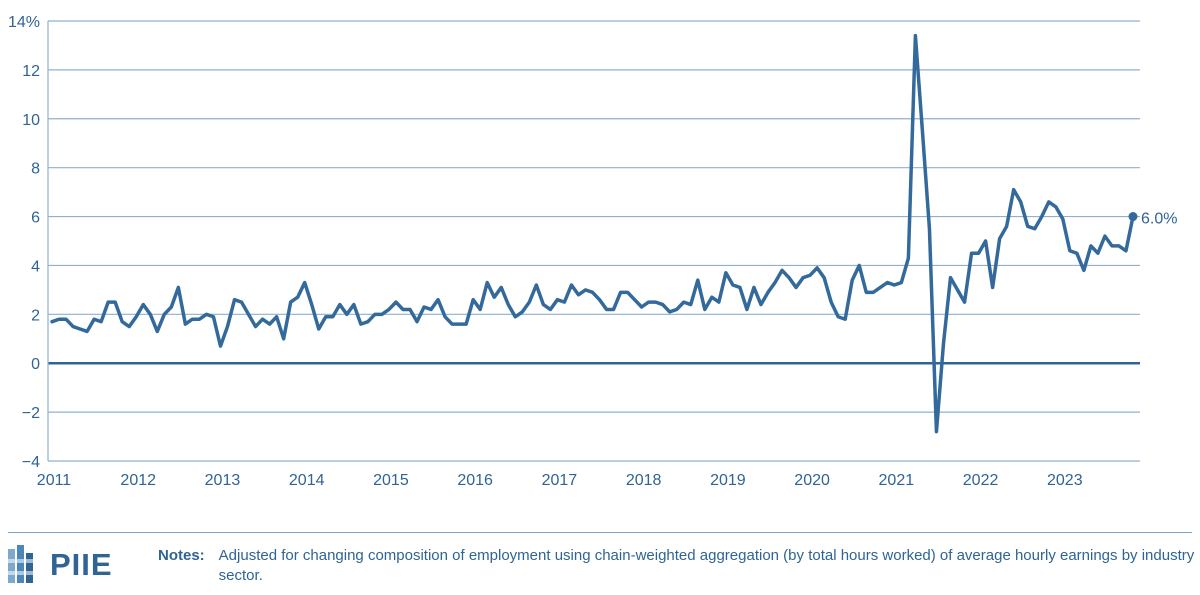 The height and width of the screenshot is (595, 1200). Describe the element at coordinates (138, 480) in the screenshot. I see `x-tick-label: 2012` at that location.